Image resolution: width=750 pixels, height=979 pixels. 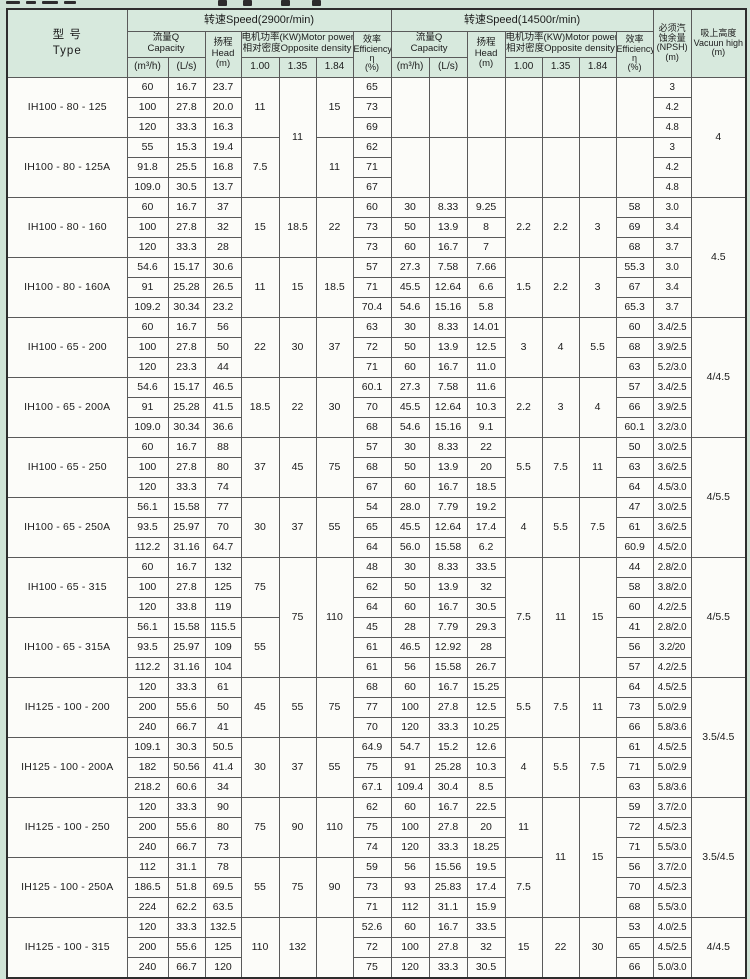 I want to click on density-135-1450: 1.35, so click(x=560, y=67).